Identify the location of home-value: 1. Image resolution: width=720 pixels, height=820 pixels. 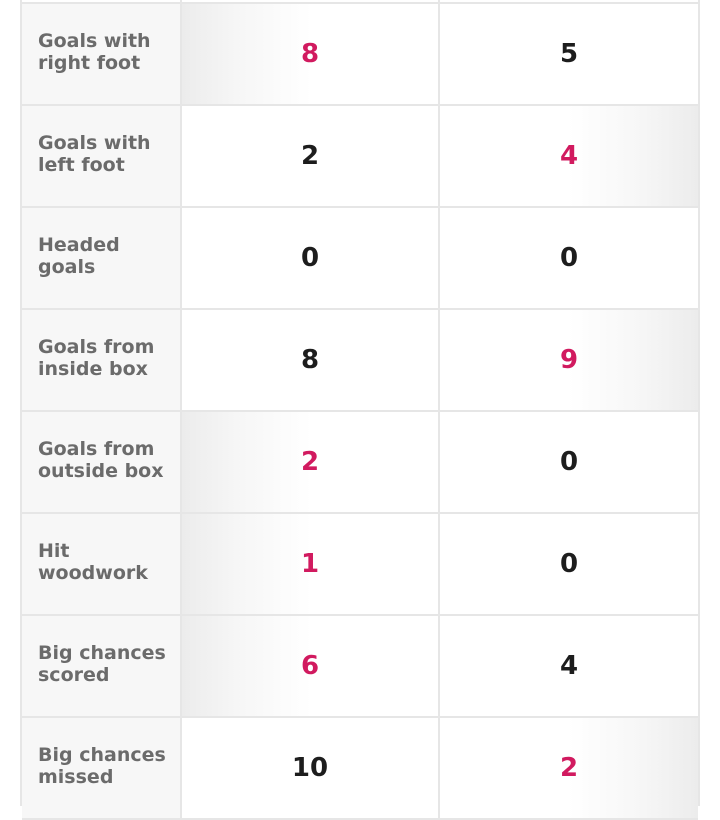
(310, 564).